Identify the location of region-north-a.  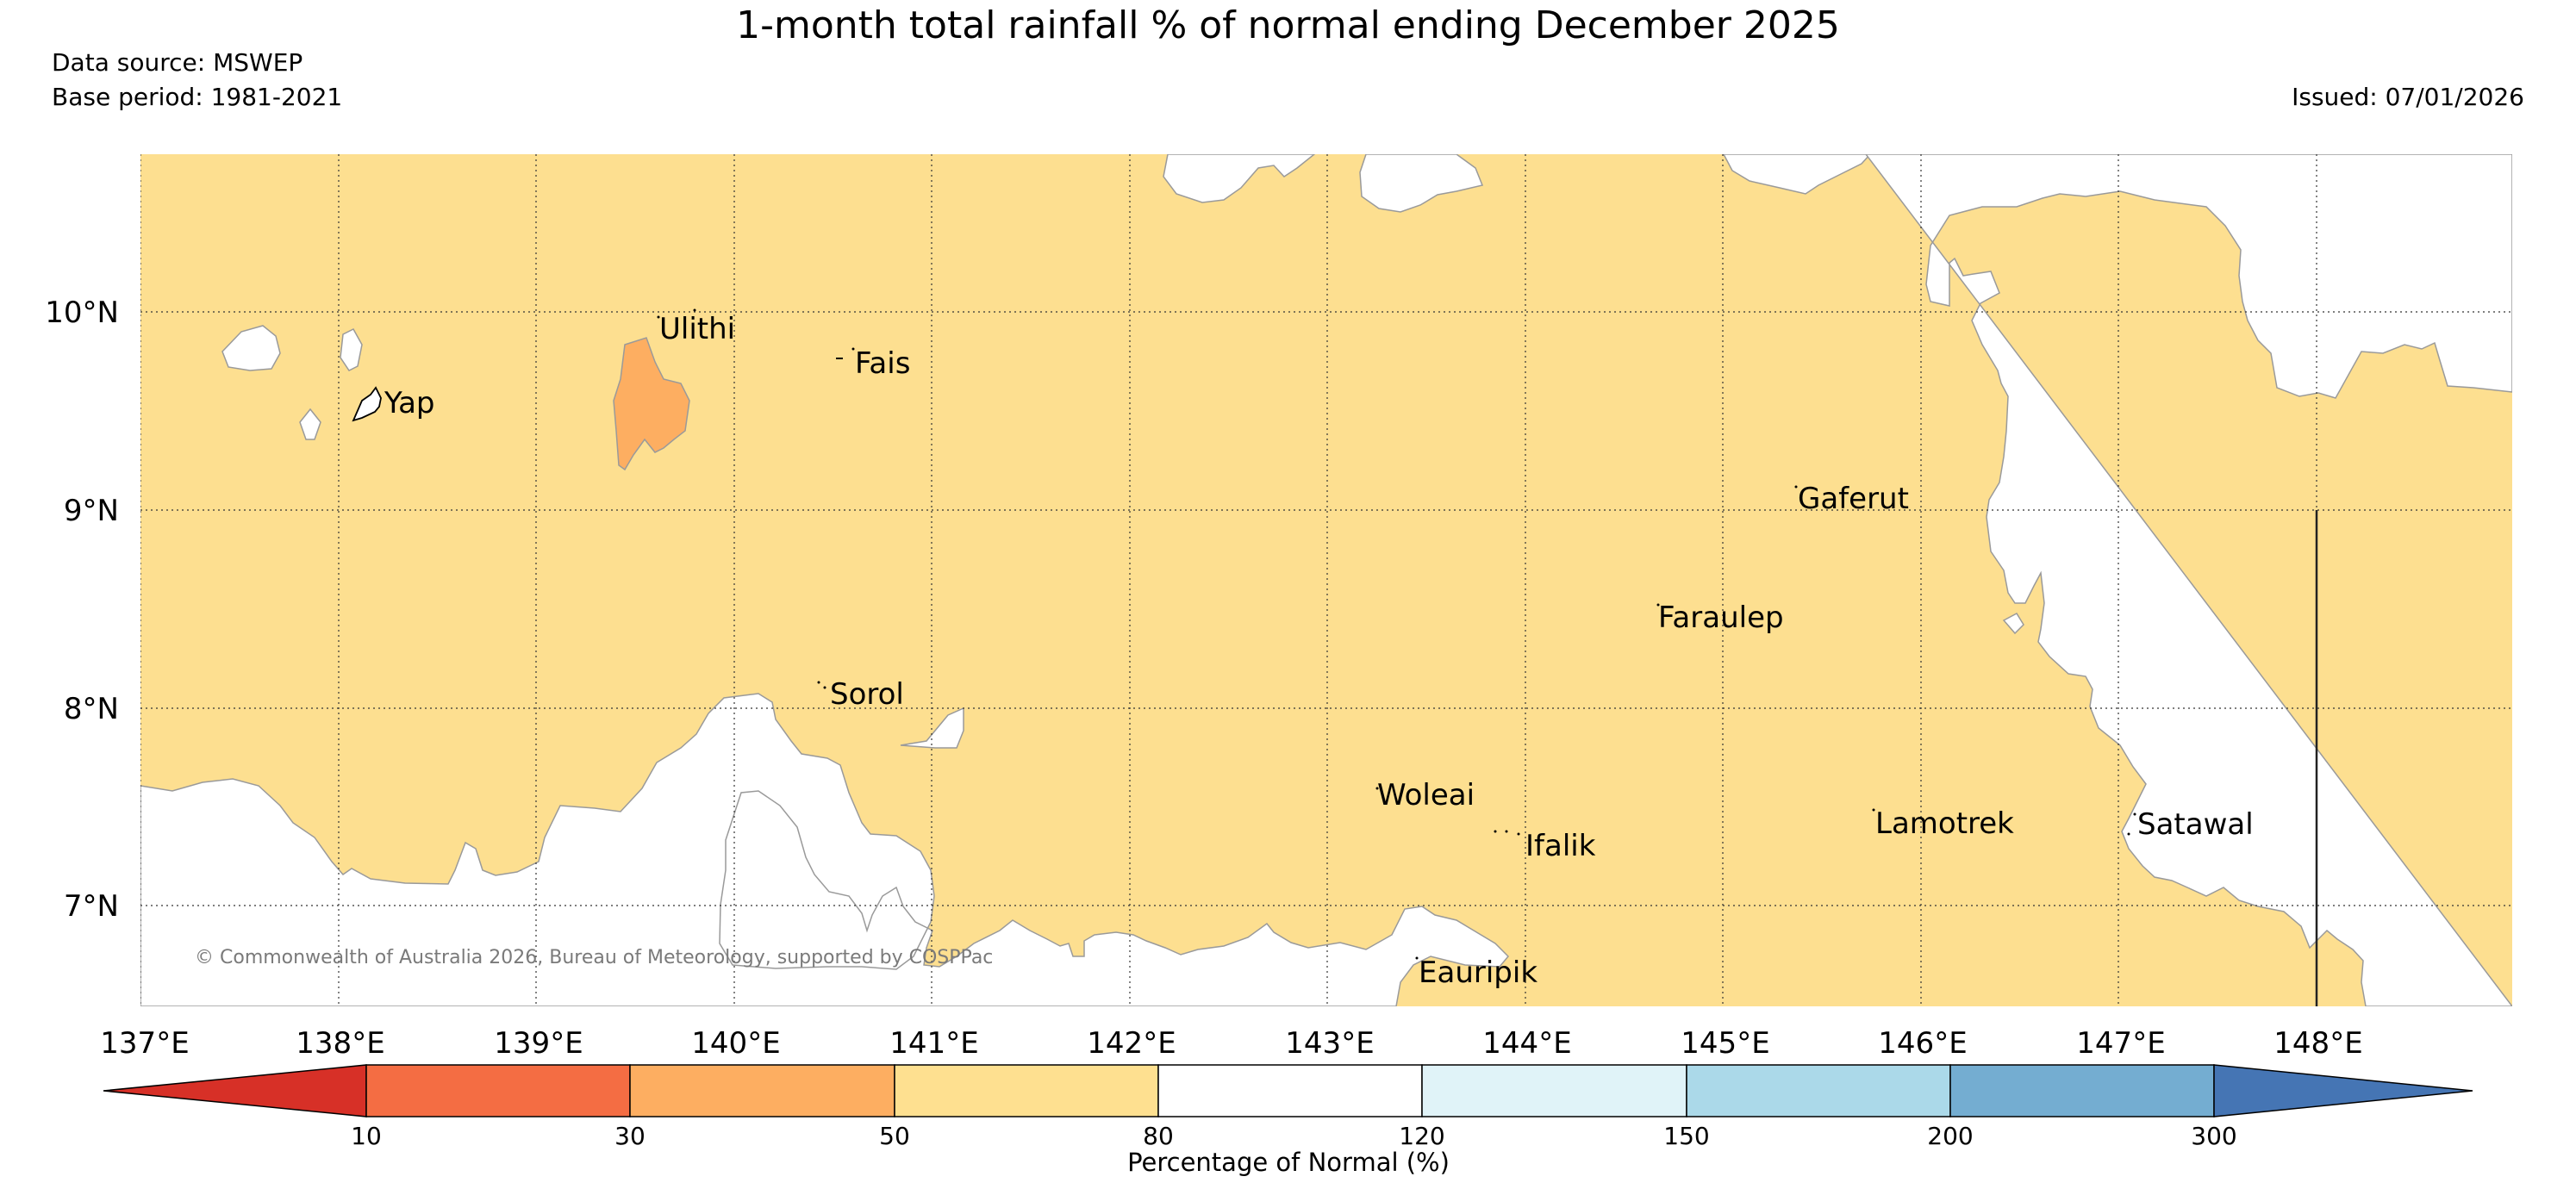
(1239, 178).